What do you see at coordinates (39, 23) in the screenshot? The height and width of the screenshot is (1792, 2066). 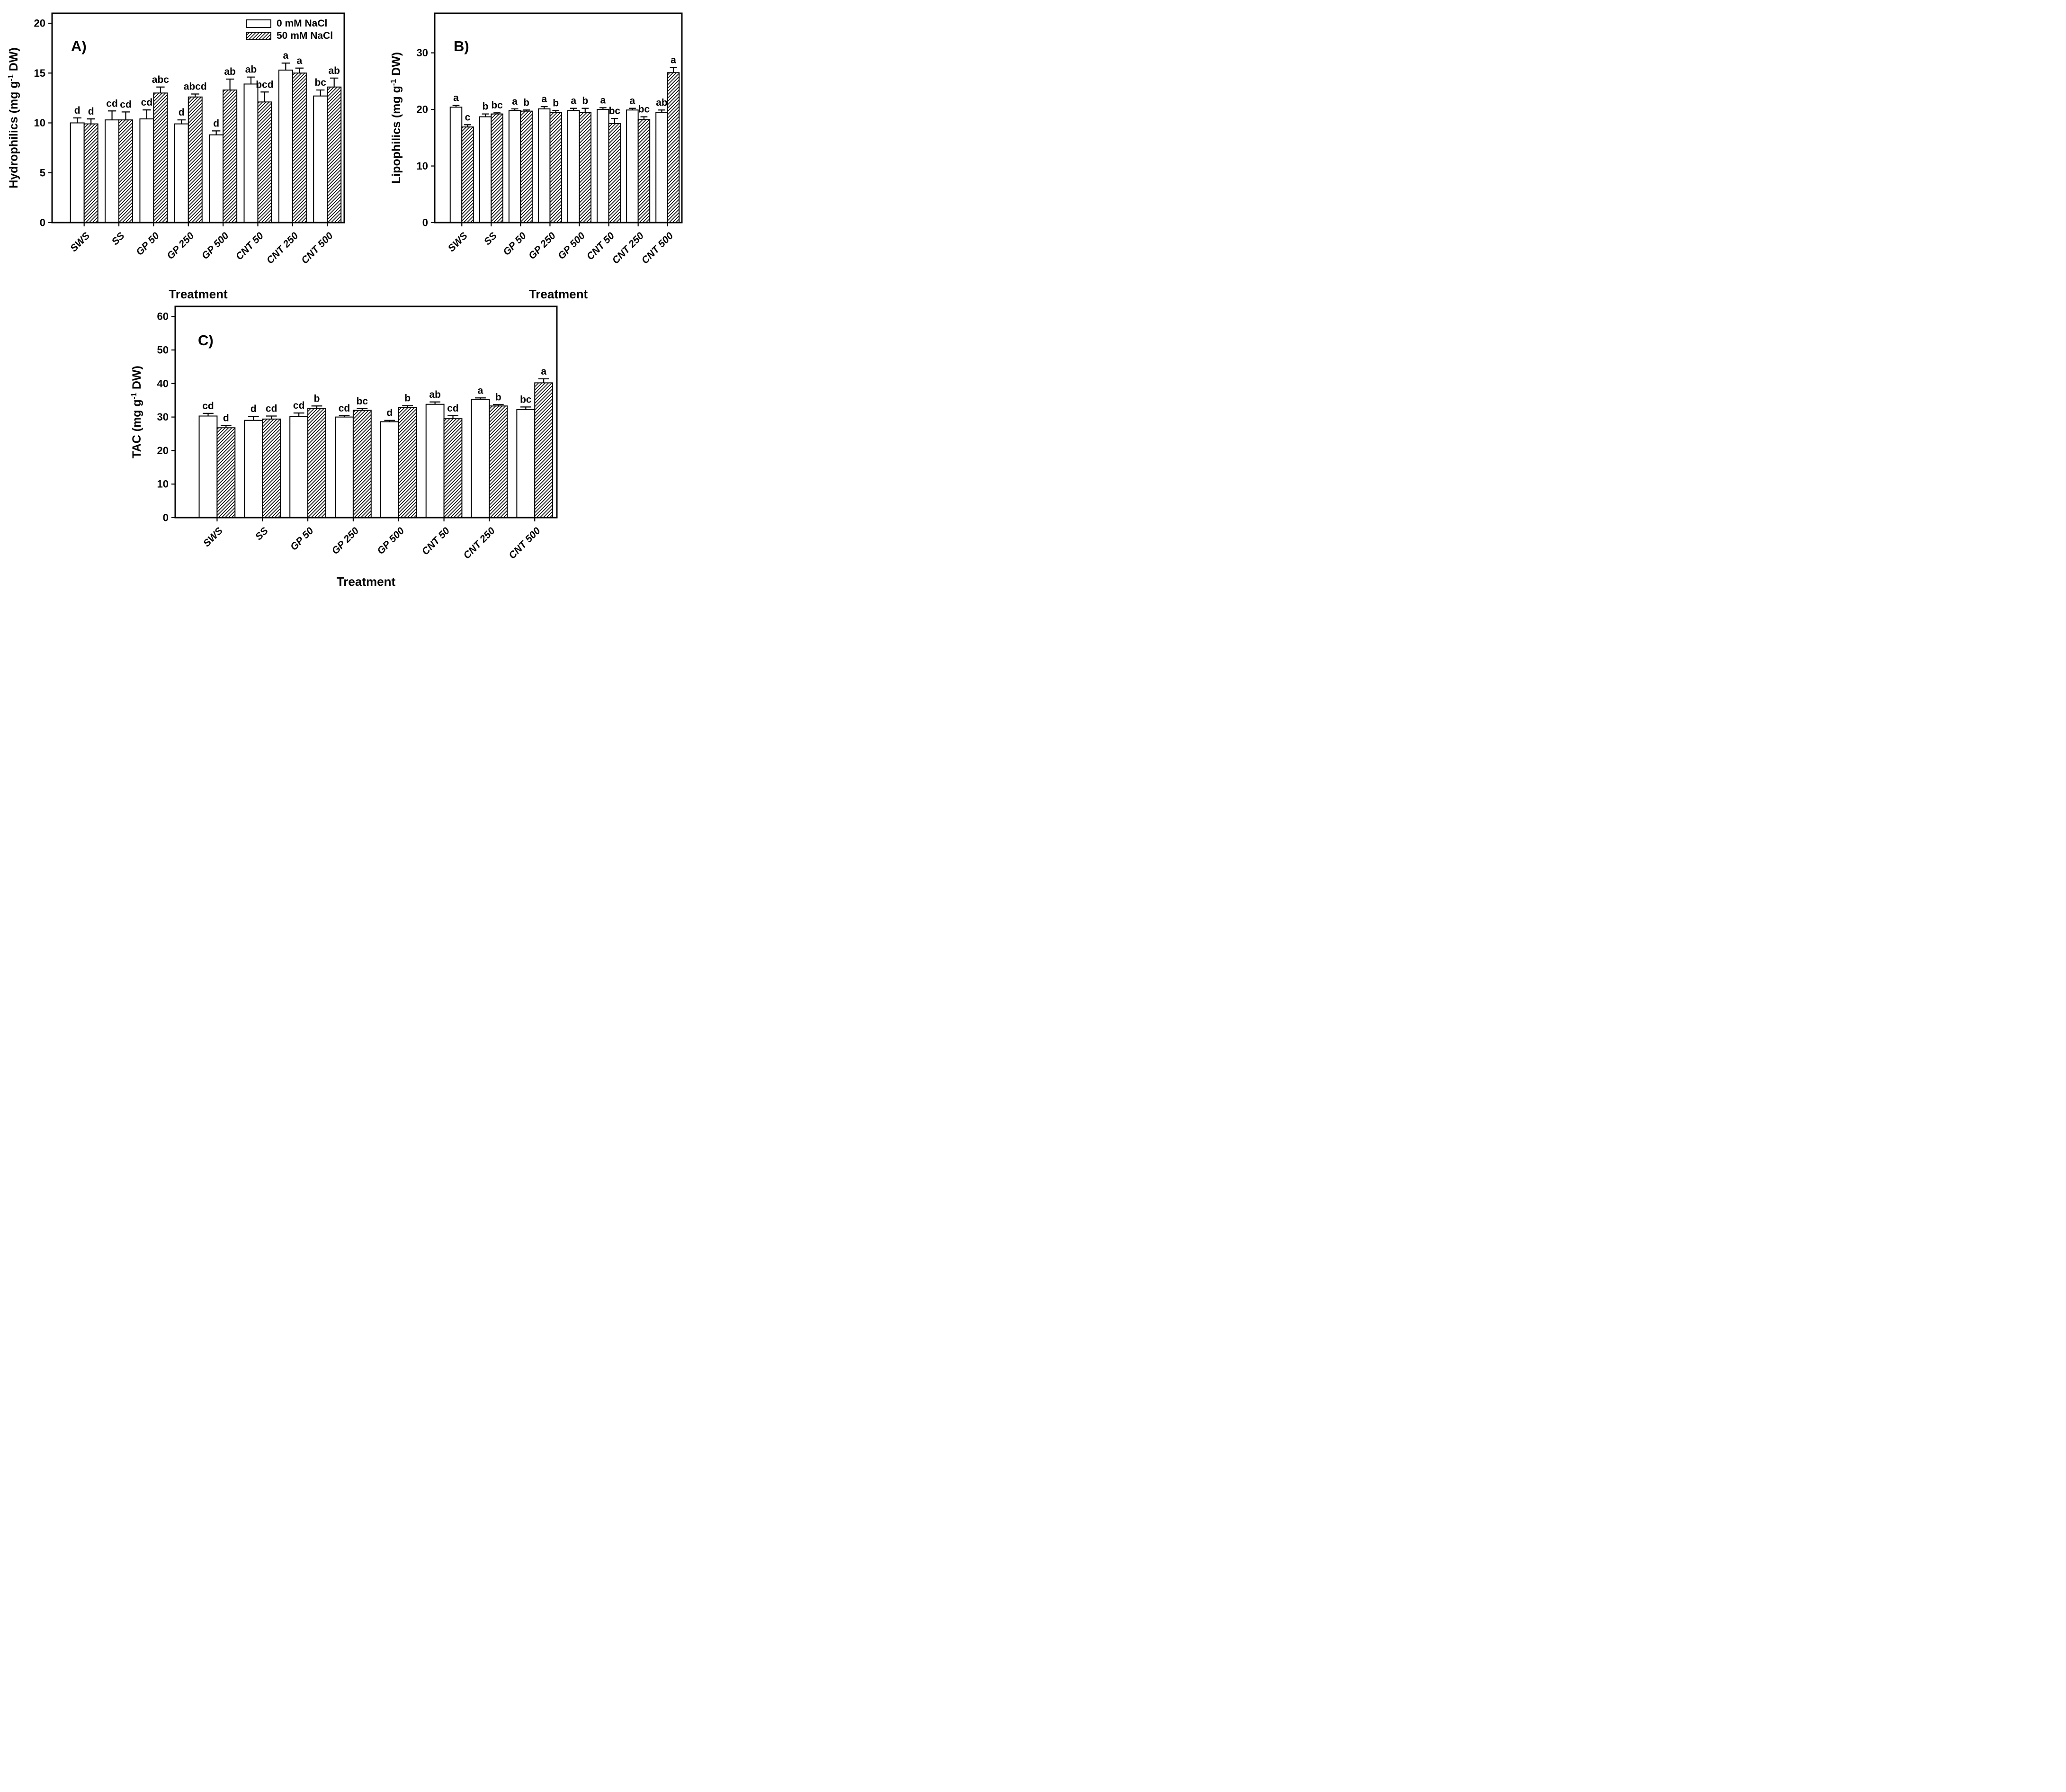 I see `y-tick-label: 20` at bounding box center [39, 23].